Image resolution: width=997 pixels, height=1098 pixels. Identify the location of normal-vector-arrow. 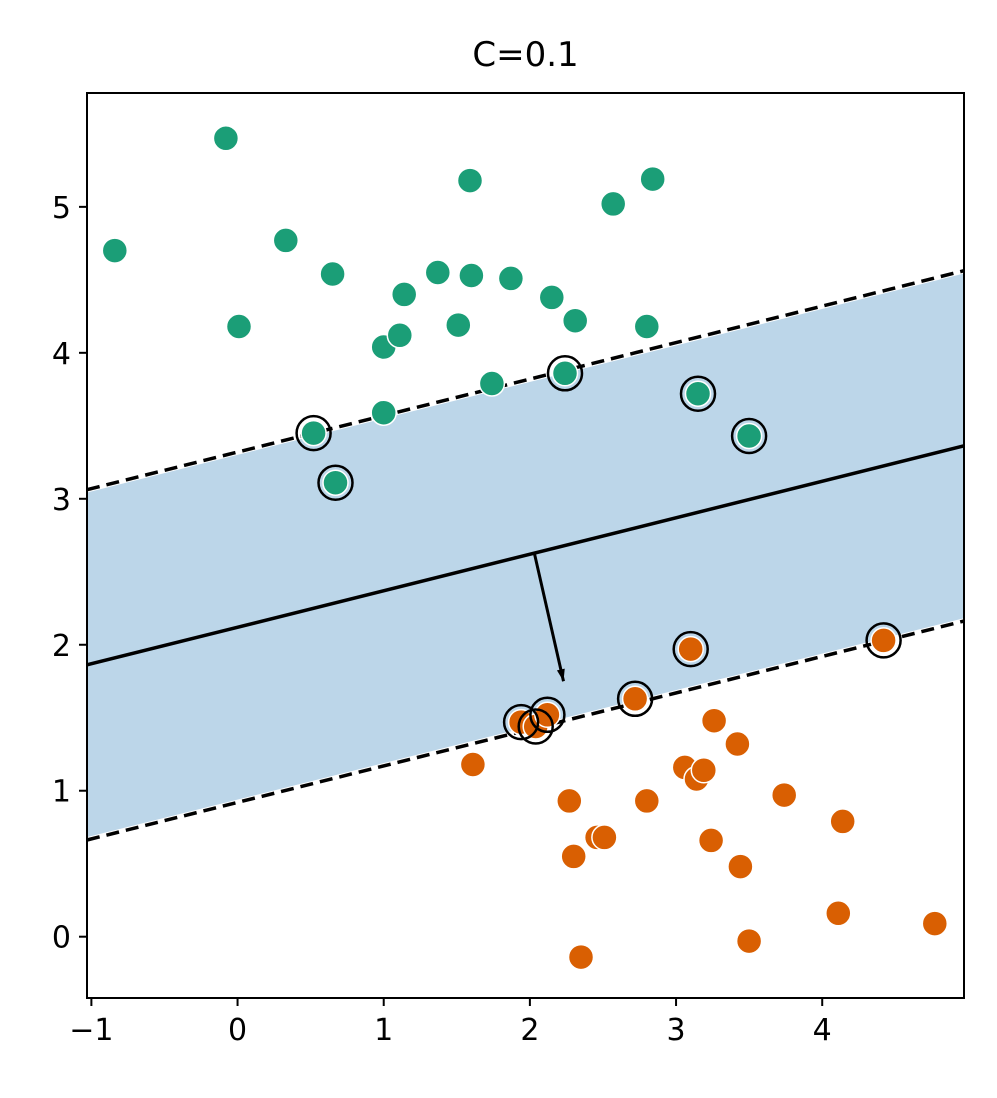
(548, 617).